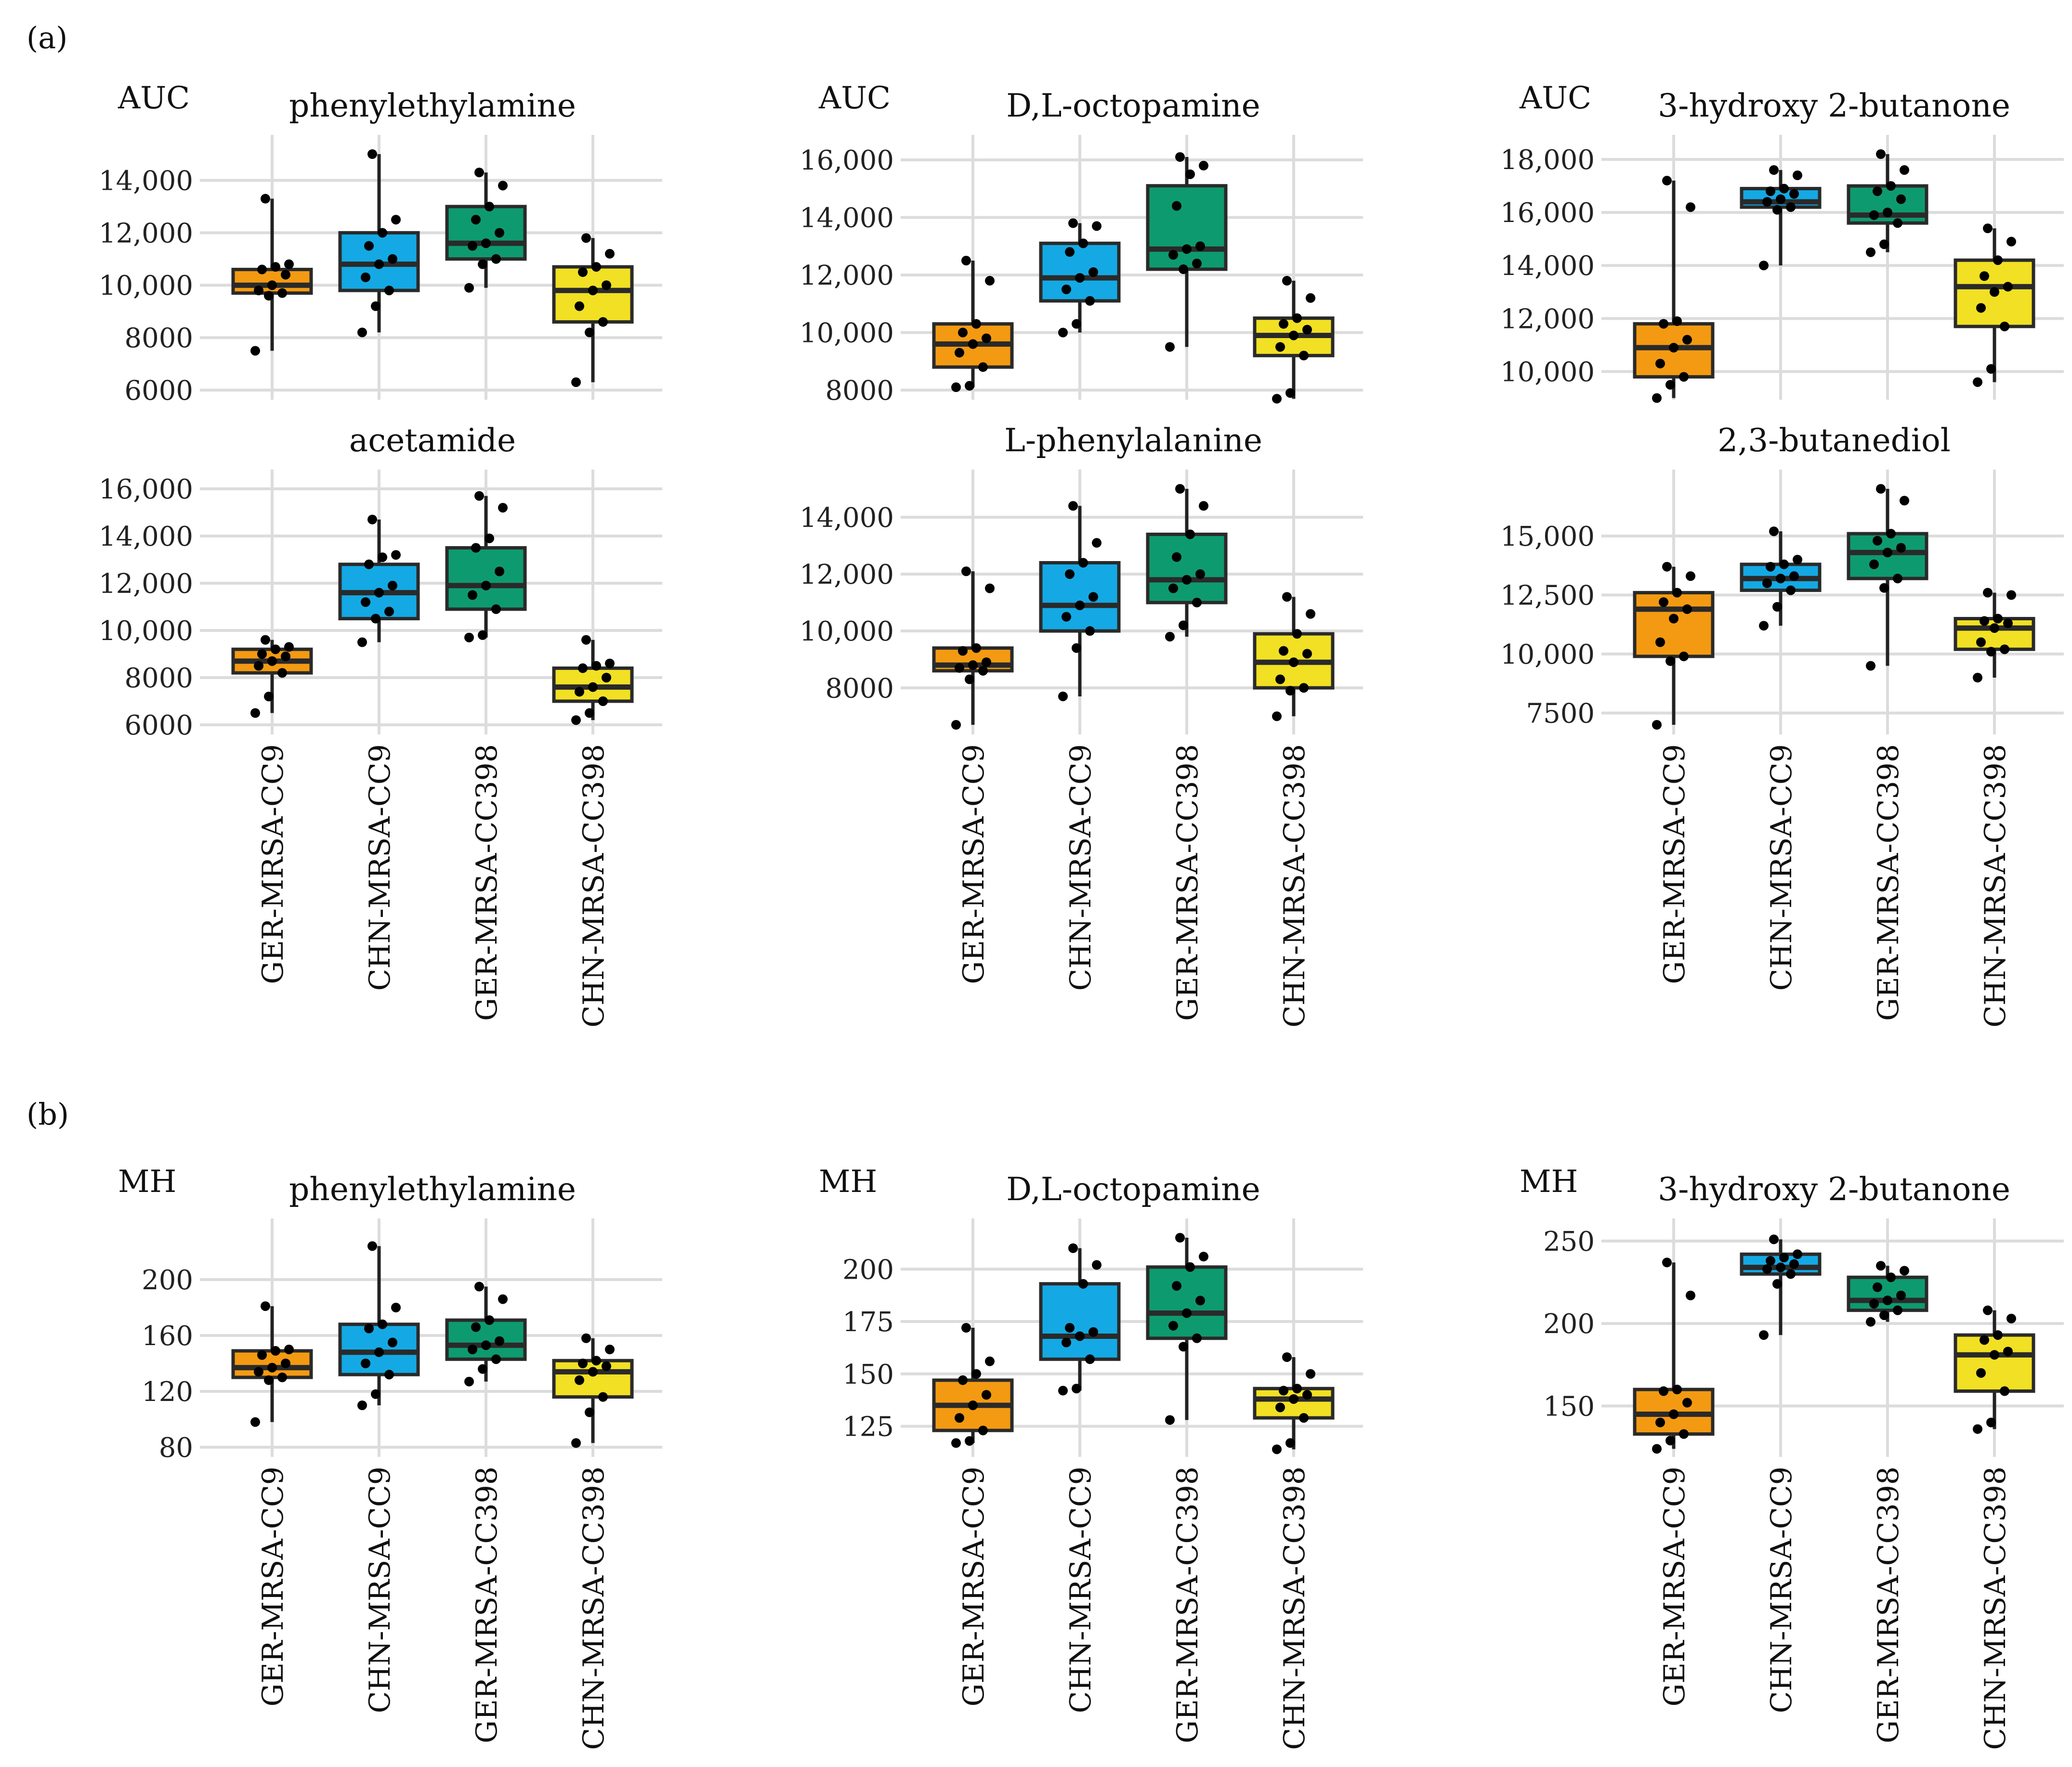  Describe the element at coordinates (167, 1392) in the screenshot. I see `y-tick-label: 120` at that location.